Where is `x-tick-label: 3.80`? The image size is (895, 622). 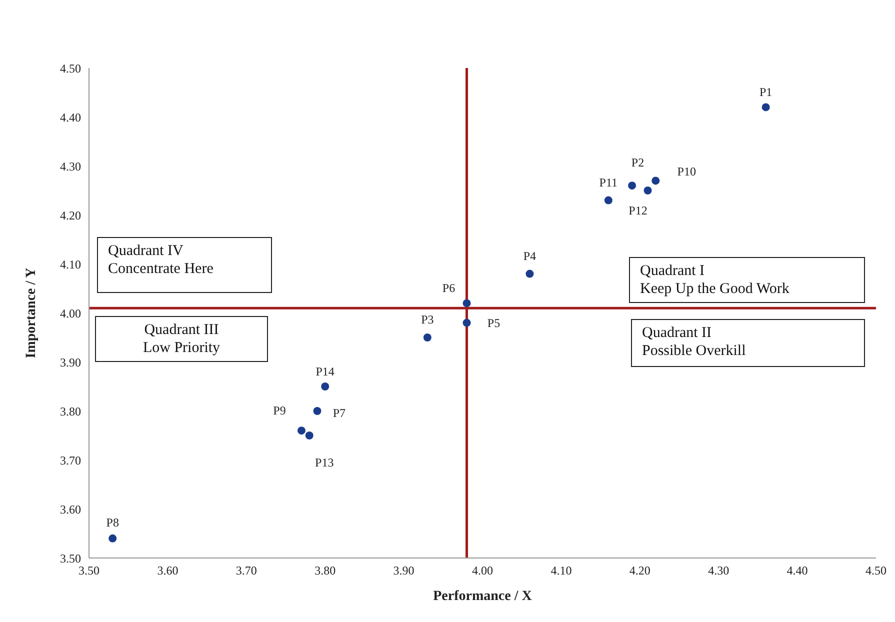
x-tick-label: 3.80 is located at coordinates (325, 571).